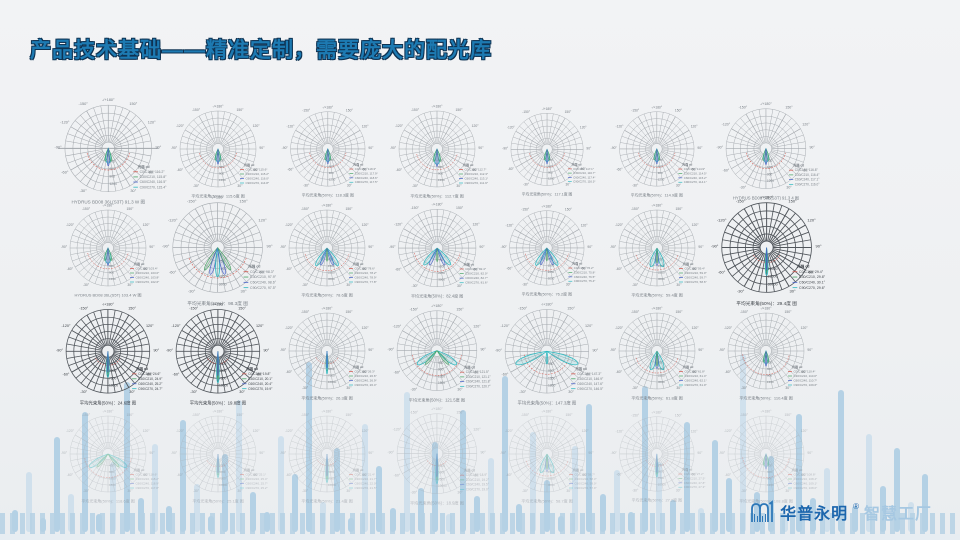 This screenshot has height=540, width=960. What do you see at coordinates (263, 277) in the screenshot?
I see `svg-text: C30/C210, 97.9°` at bounding box center [263, 277].